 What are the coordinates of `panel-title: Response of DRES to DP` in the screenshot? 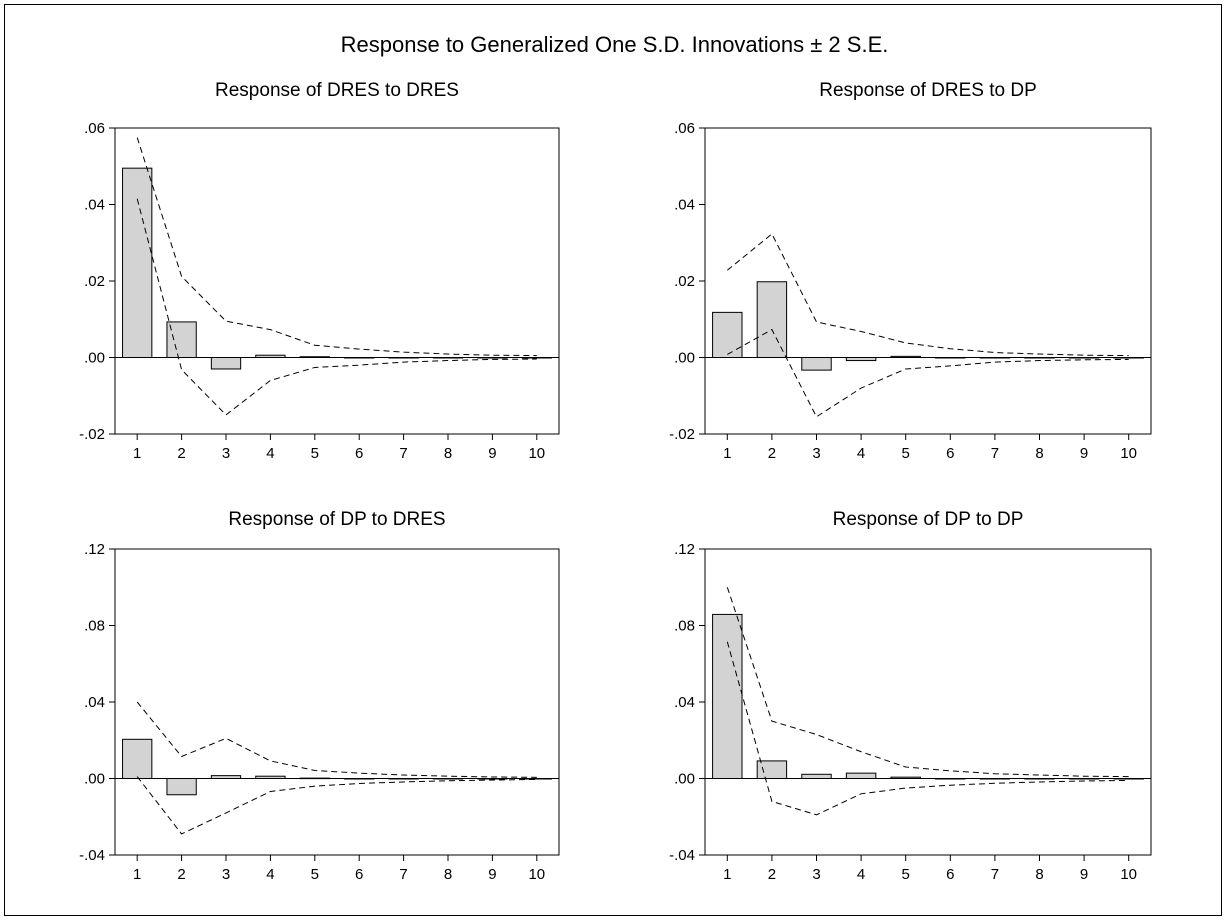 It's located at (928, 90).